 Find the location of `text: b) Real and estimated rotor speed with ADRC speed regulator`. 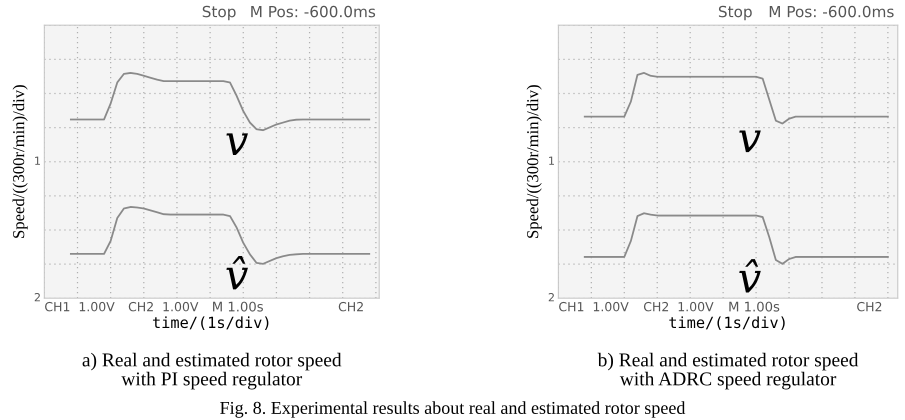

text: b) Real and estimated rotor speed with ADRC speed regulator is located at coordinates (728, 371).